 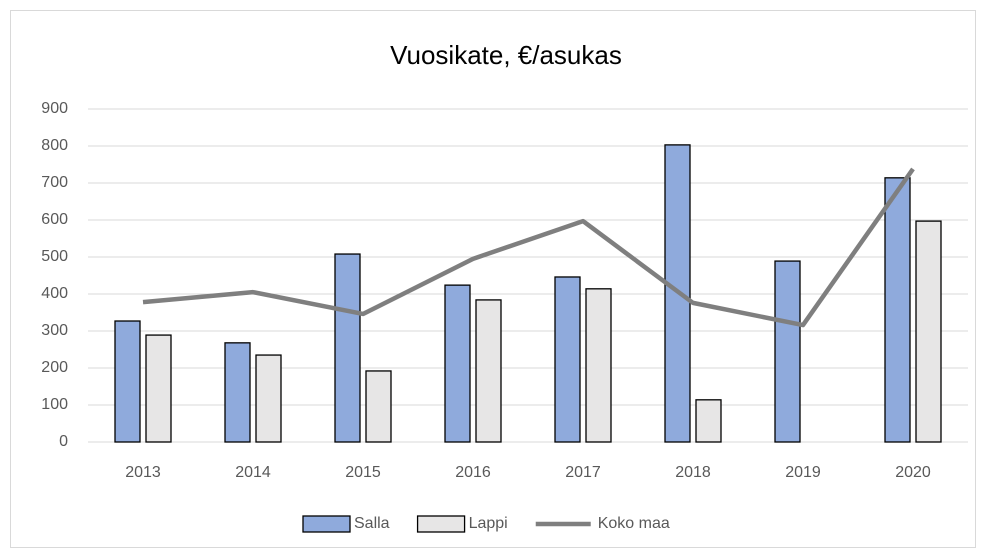 I want to click on y-tick-label: 900, so click(x=54, y=108).